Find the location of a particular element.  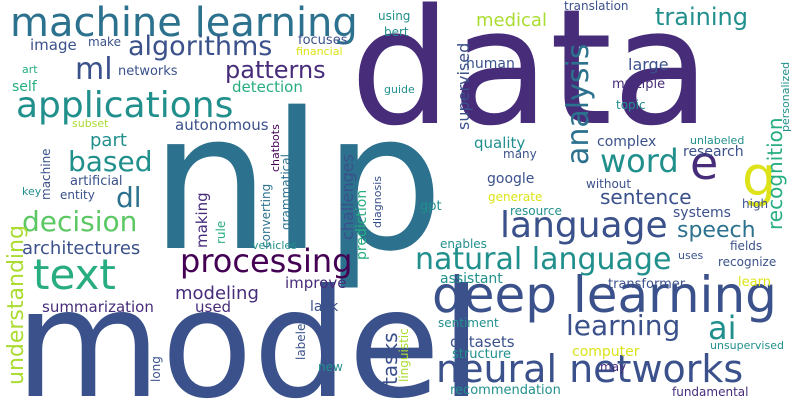

word: using is located at coordinates (394, 16).